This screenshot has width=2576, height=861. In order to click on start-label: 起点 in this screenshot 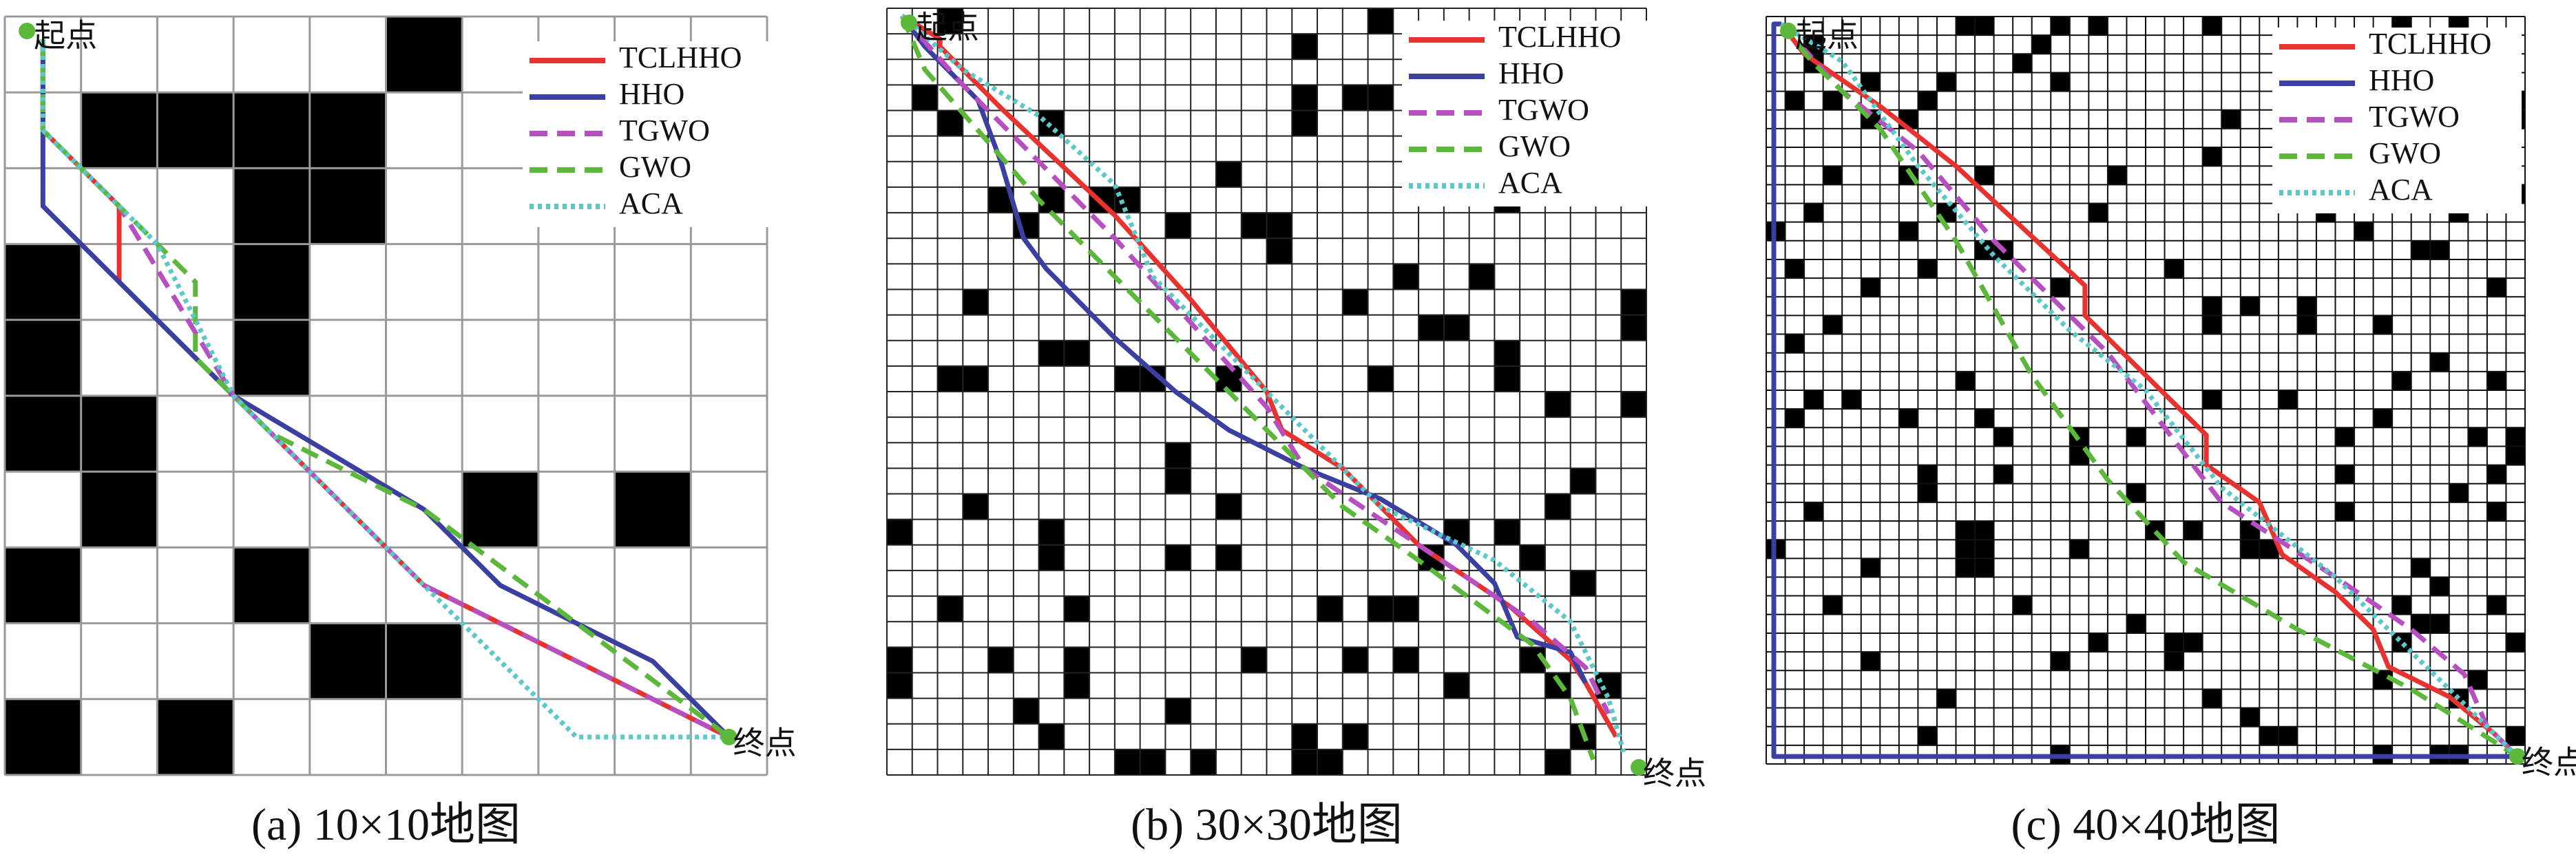, I will do `click(1826, 36)`.